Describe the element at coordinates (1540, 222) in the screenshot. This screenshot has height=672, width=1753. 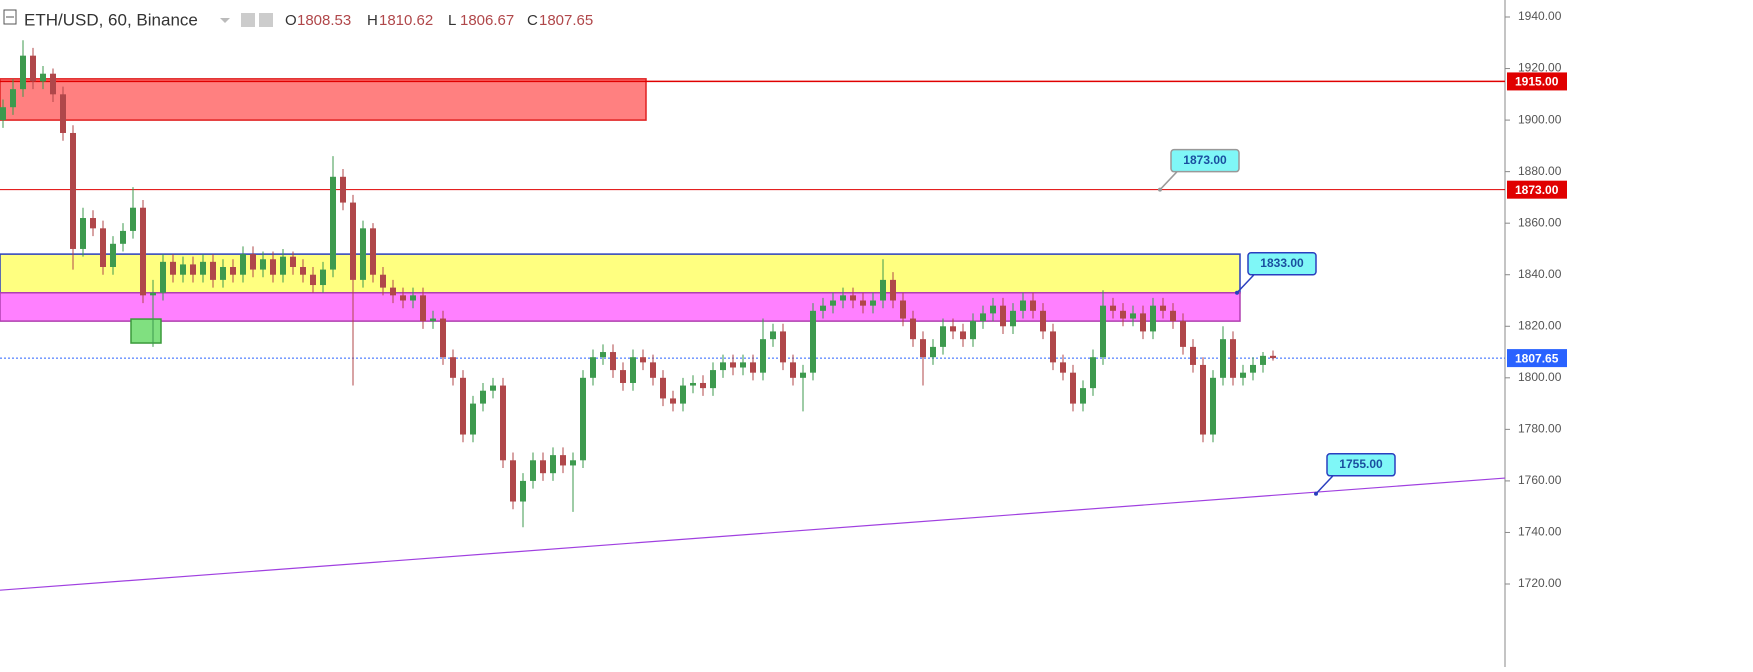
I see `y-tick-label: 1860.00` at that location.